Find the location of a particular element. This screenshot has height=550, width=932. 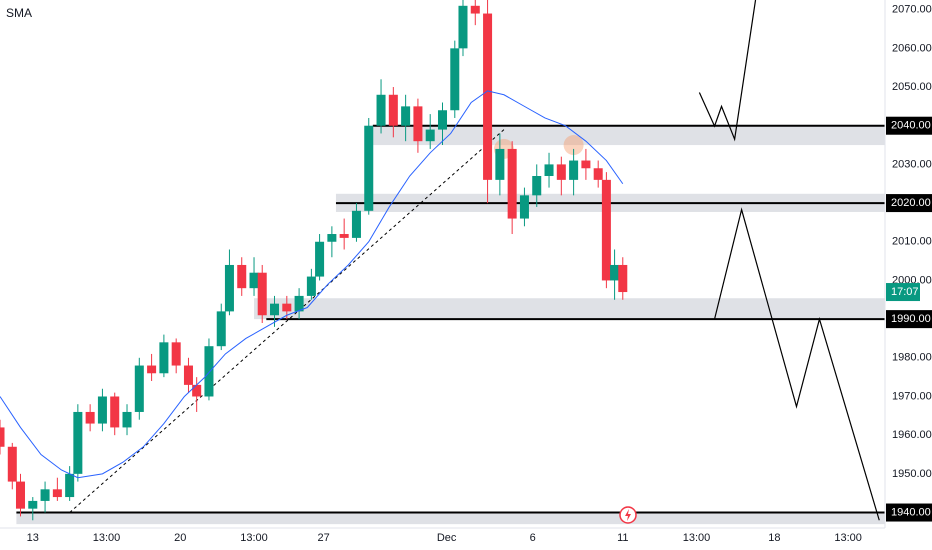

x-tick-label: 18 is located at coordinates (774, 538).